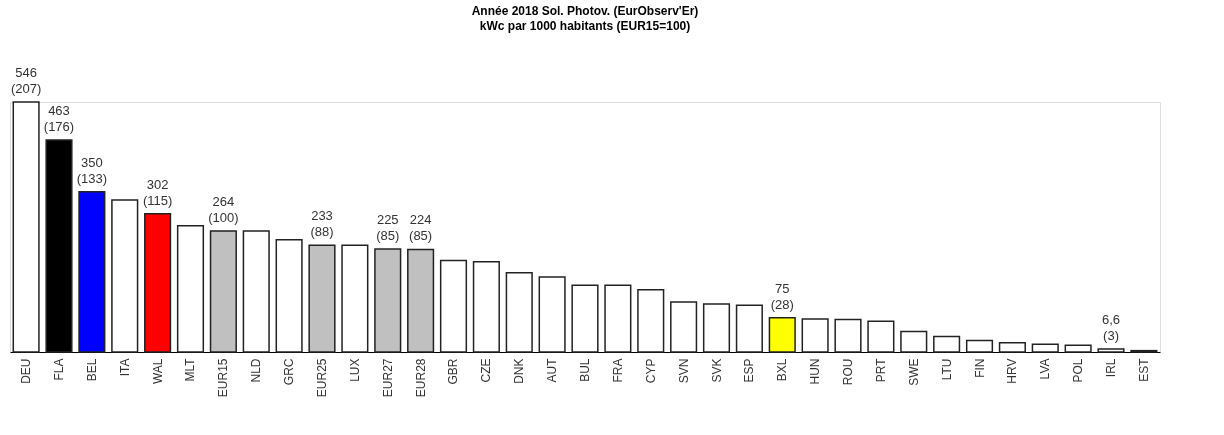 The width and height of the screenshot is (1224, 435). Describe the element at coordinates (157, 371) in the screenshot. I see `x-tick-label: WAL` at that location.